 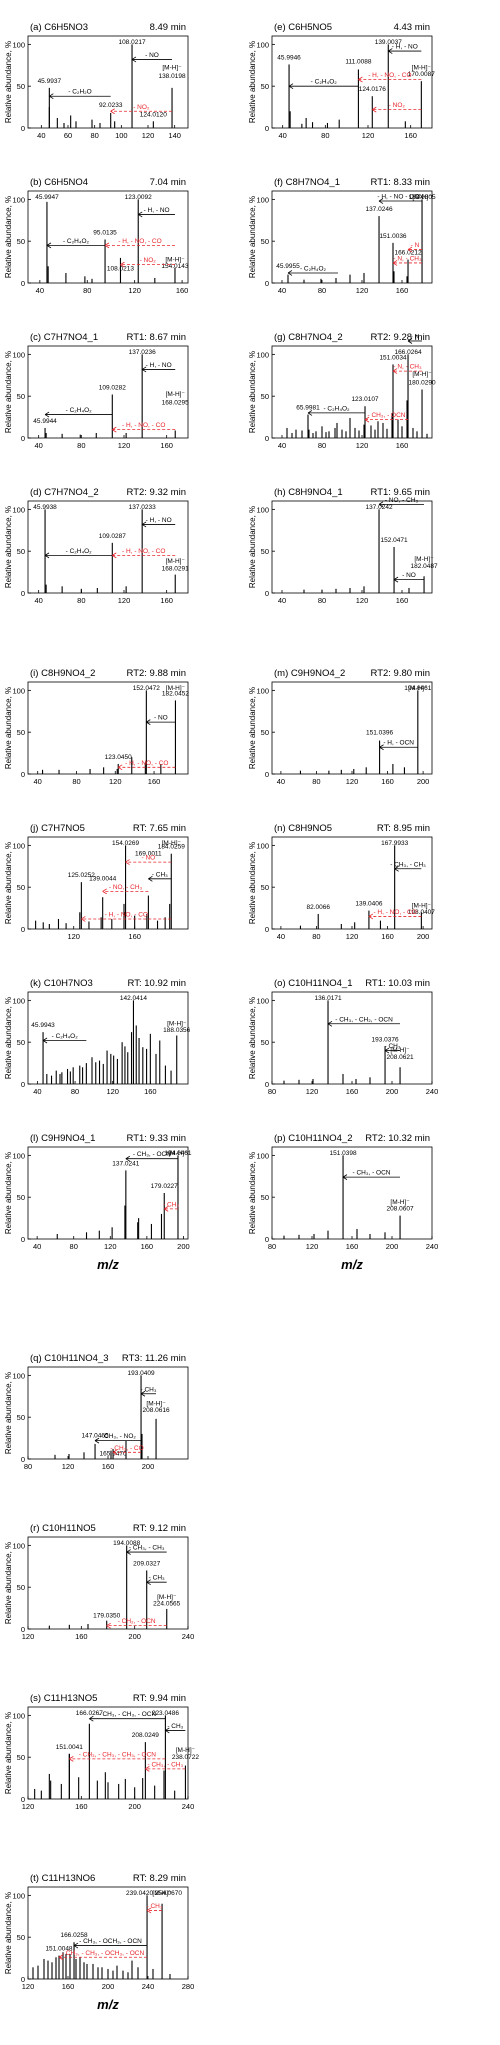 What do you see at coordinates (409, 575) in the screenshot?
I see `loss-arrow-label: - NO` at bounding box center [409, 575].